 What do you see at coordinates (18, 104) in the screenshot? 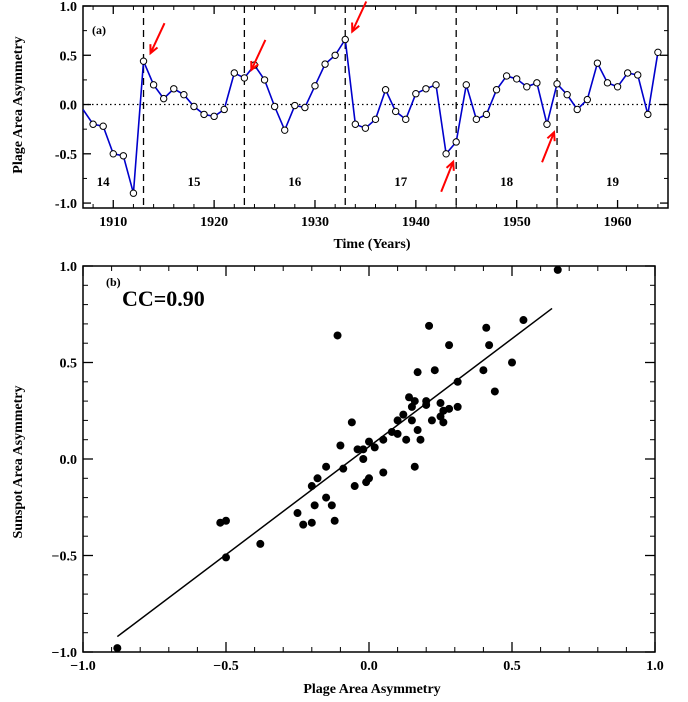
I see `panel-a-ylabel: Plage Area Asymmetry` at bounding box center [18, 104].